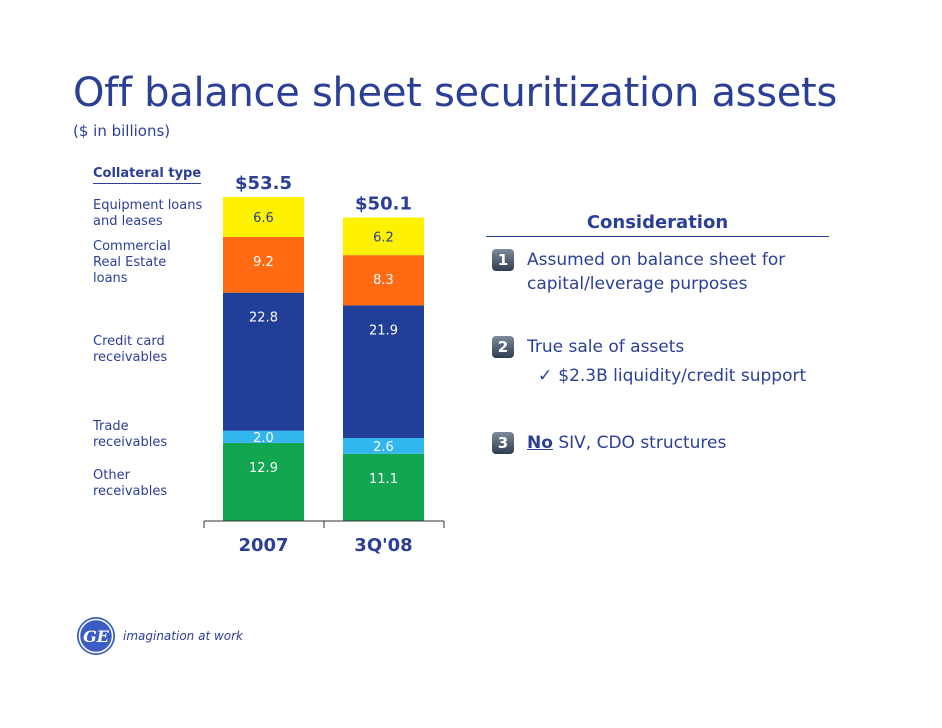 Image resolution: width=942 pixels, height=728 pixels. I want to click on ge-logo-mark: GE, so click(96, 636).